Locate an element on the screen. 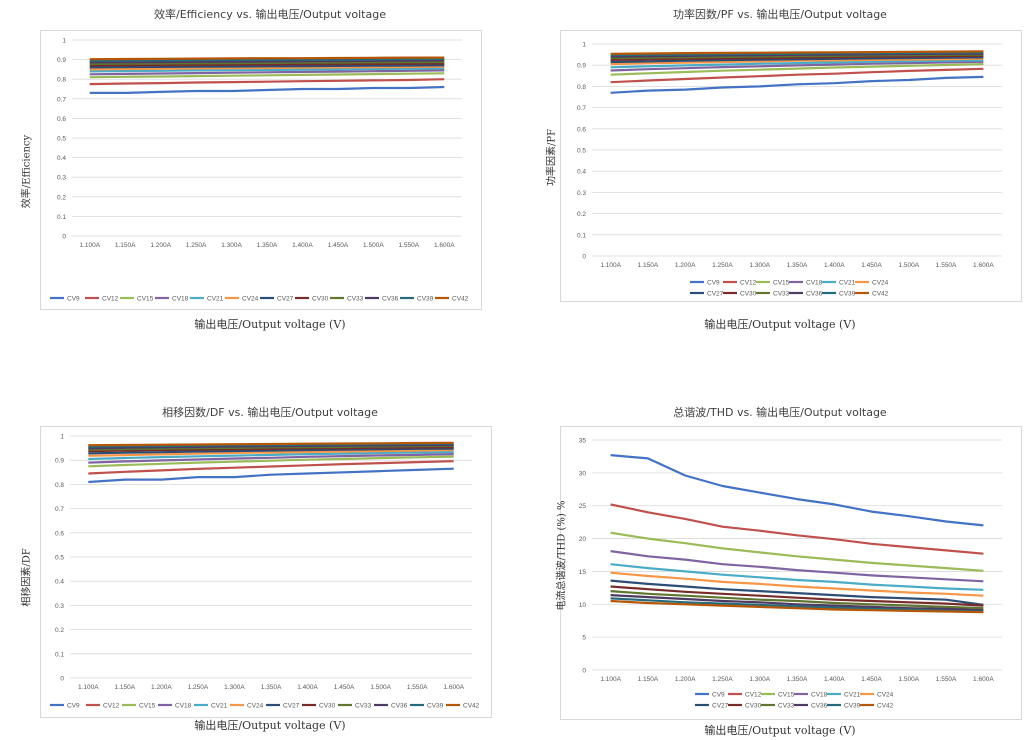 The image size is (1033, 740). y-tick-label: 0.5 is located at coordinates (61, 139).